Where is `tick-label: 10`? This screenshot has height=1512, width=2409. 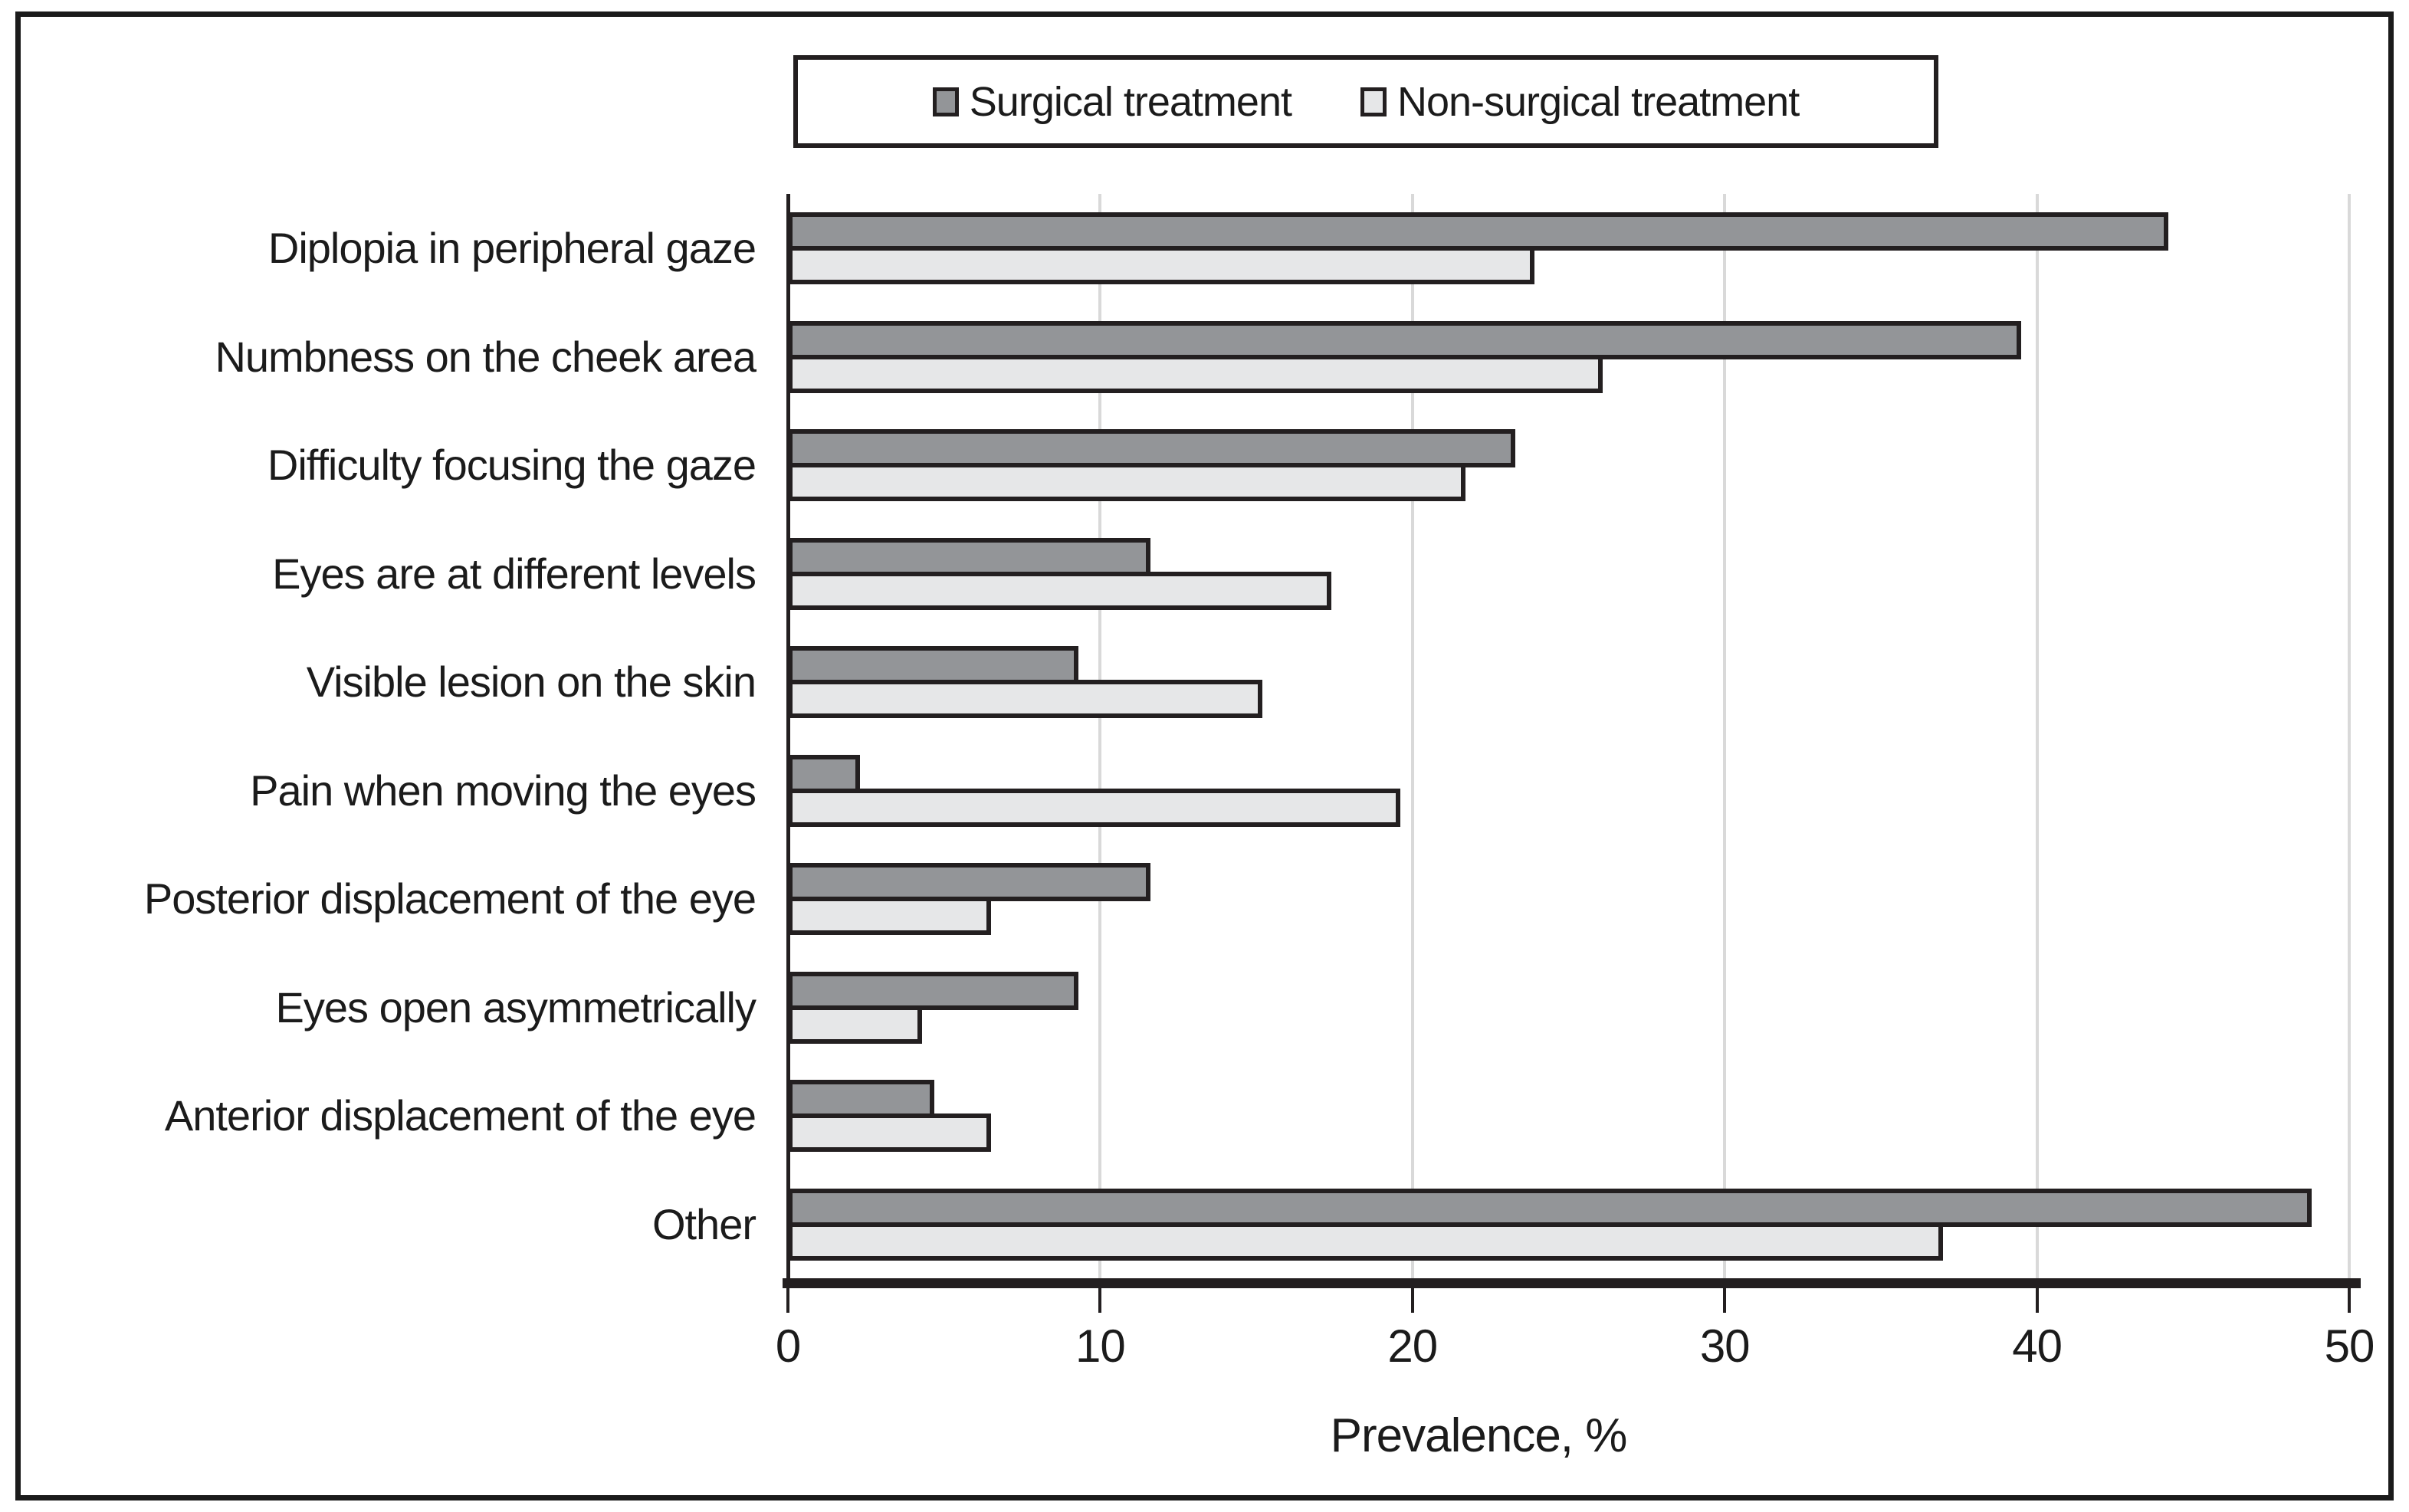 tick-label: 10 is located at coordinates (1100, 1346).